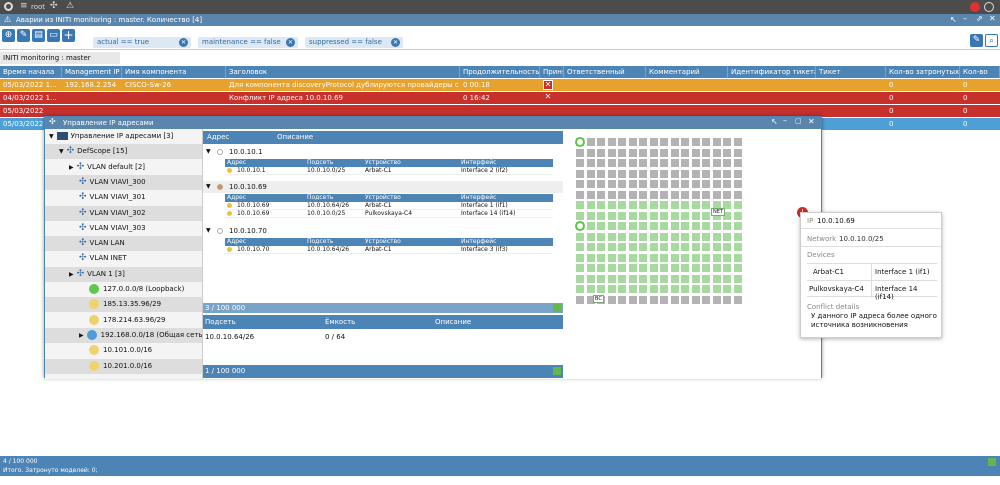  Describe the element at coordinates (340, 322) in the screenshot. I see `col-header: Ёмкость` at that location.